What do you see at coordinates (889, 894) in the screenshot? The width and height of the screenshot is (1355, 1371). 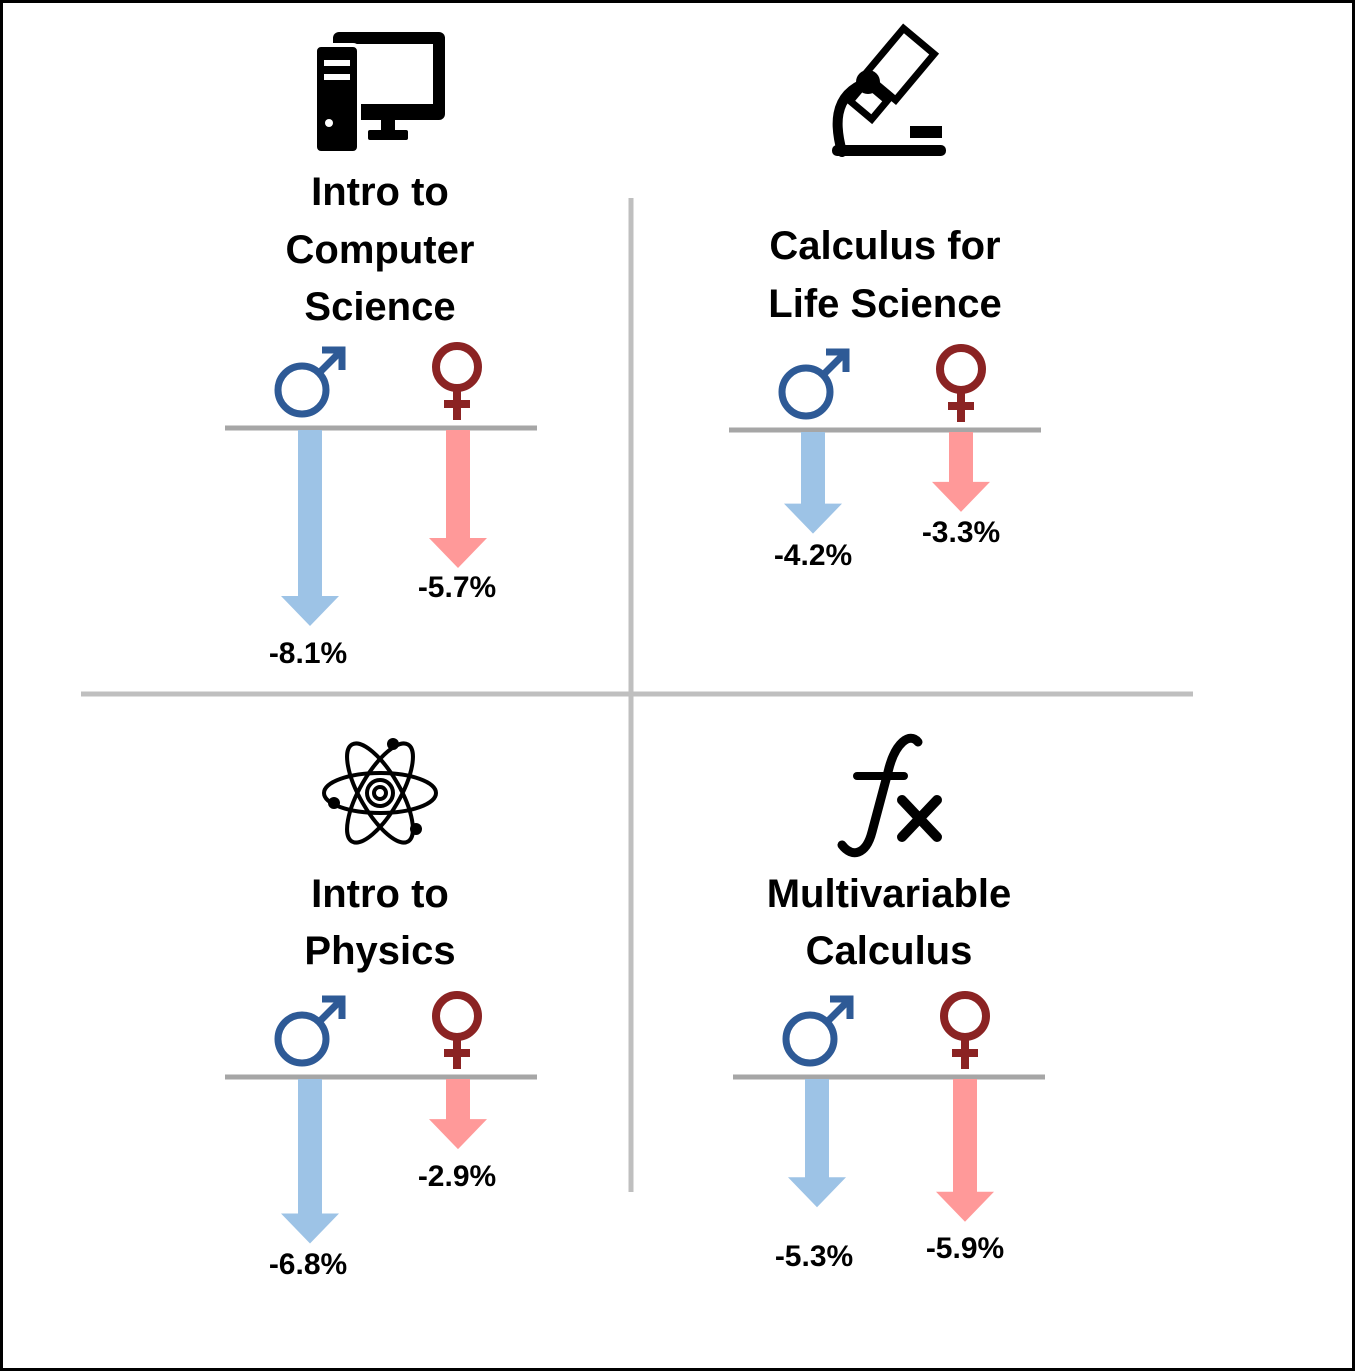 I see `panel-title-line: Multivariable` at bounding box center [889, 894].